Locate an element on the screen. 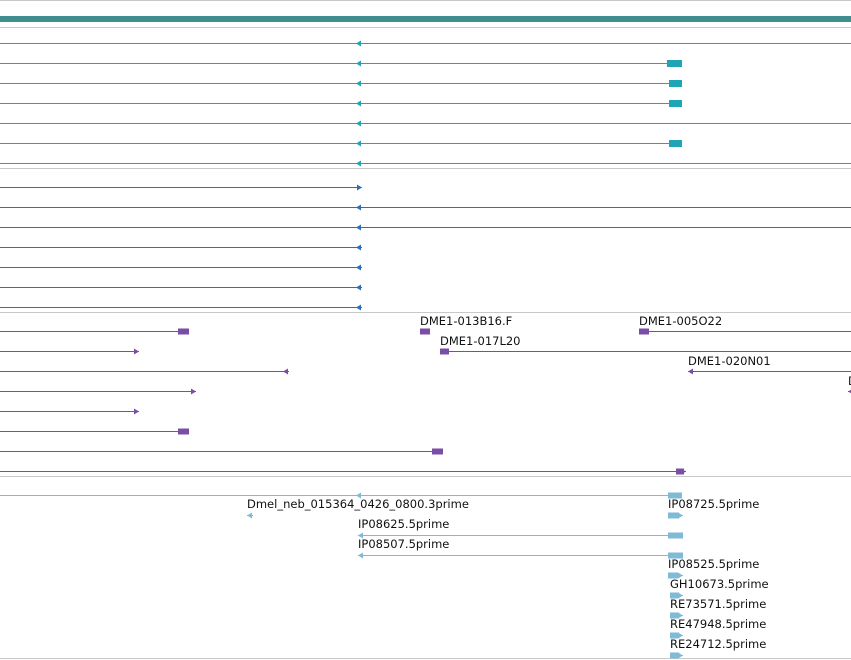  est-reads-feature: IP08625.5prime is located at coordinates (520, 528).